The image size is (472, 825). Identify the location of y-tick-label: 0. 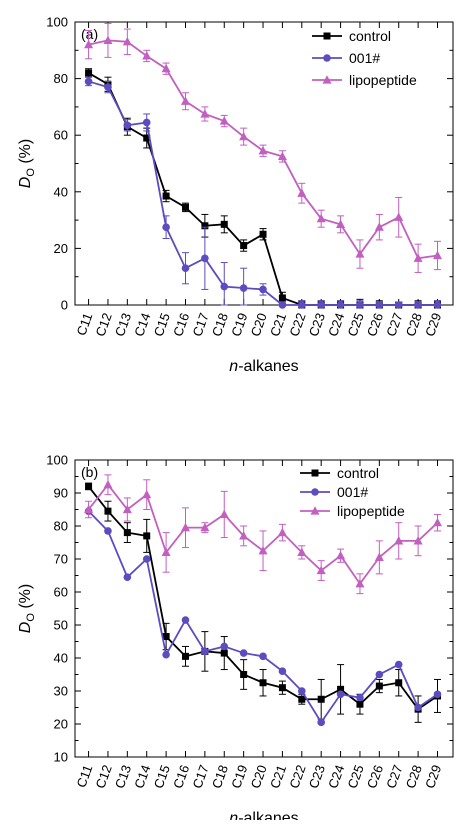
(64, 305).